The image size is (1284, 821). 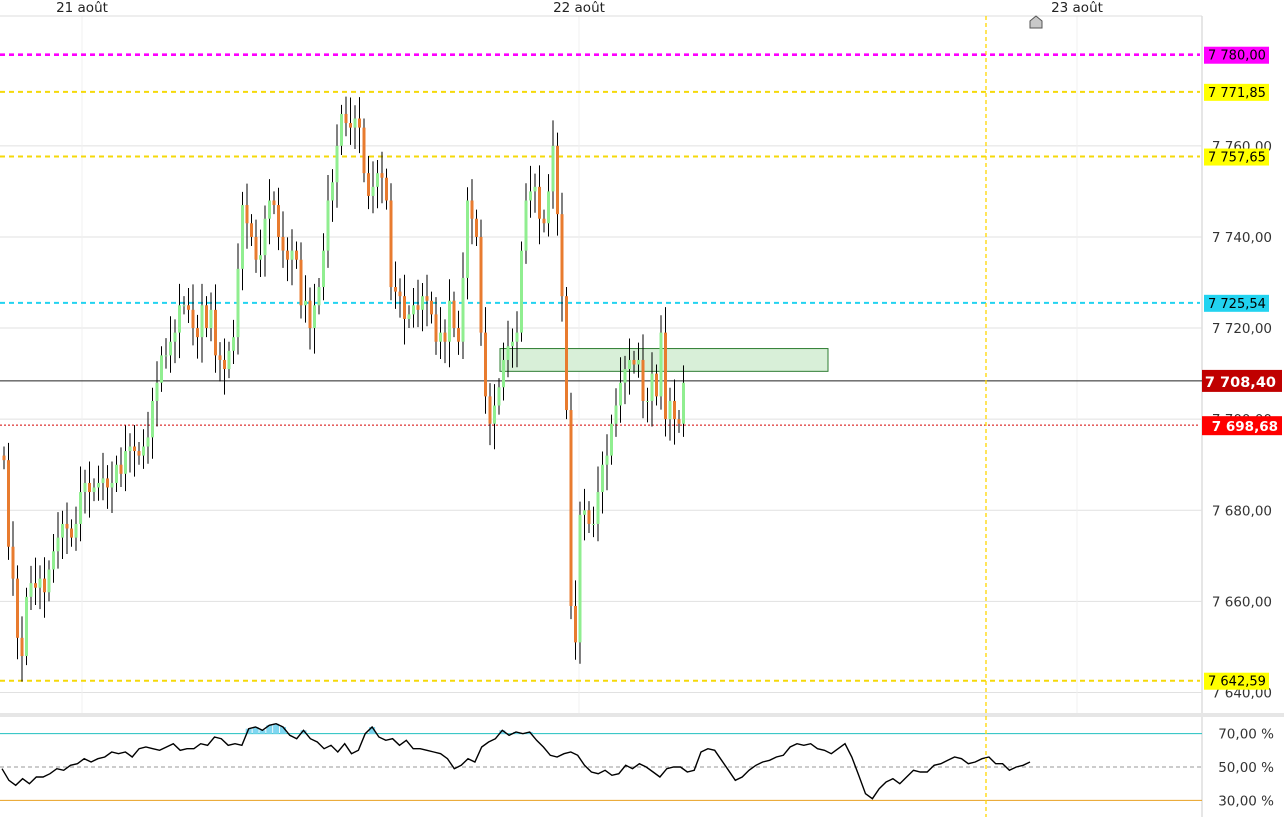 I want to click on price-level-label: 7 771,85, so click(x=1237, y=93).